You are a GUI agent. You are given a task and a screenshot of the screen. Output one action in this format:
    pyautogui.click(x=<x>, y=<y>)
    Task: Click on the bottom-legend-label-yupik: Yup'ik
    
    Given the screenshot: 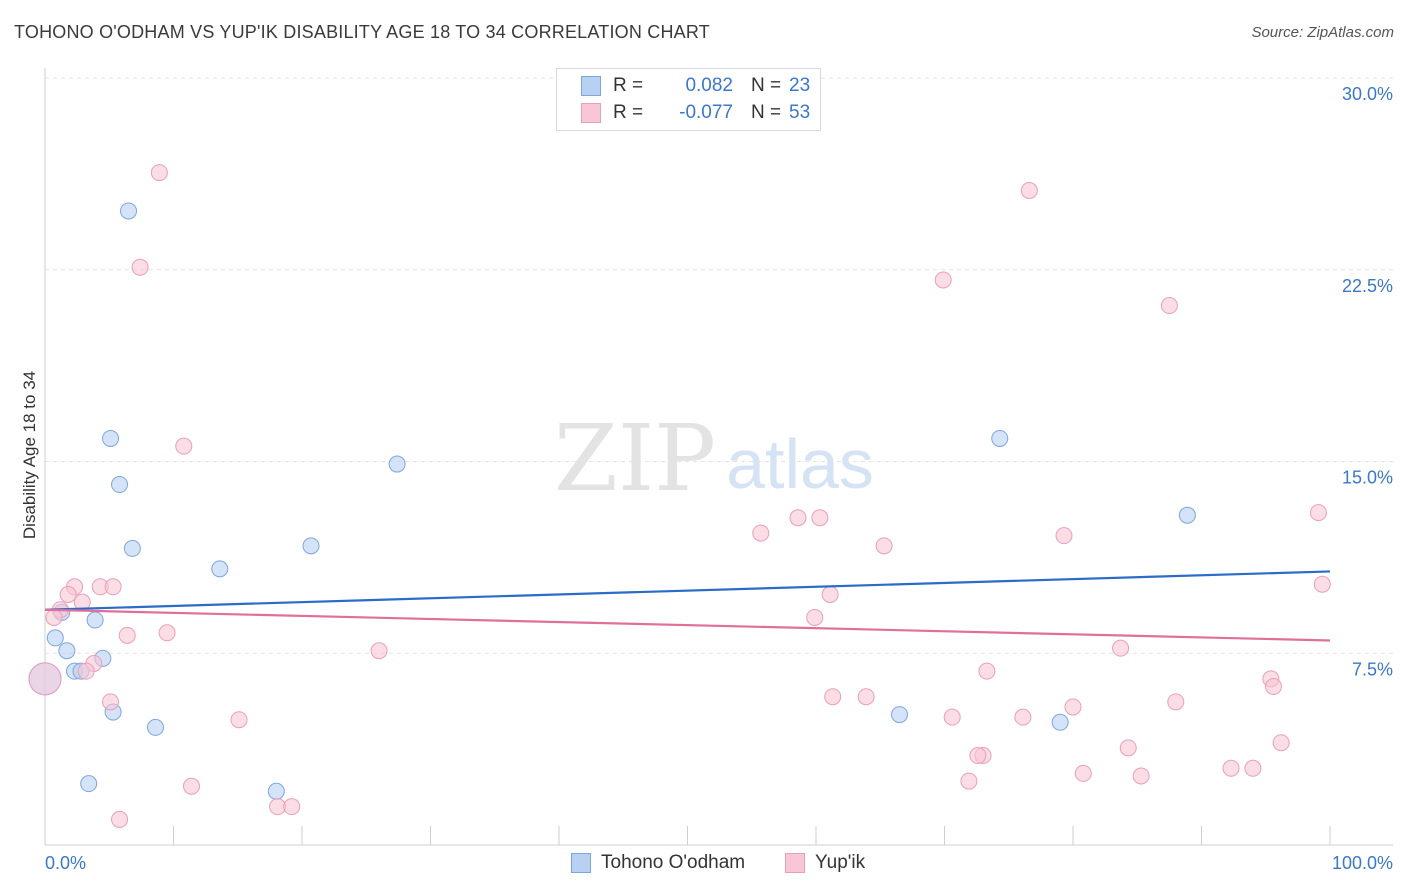 What is the action you would take?
    pyautogui.click(x=840, y=862)
    